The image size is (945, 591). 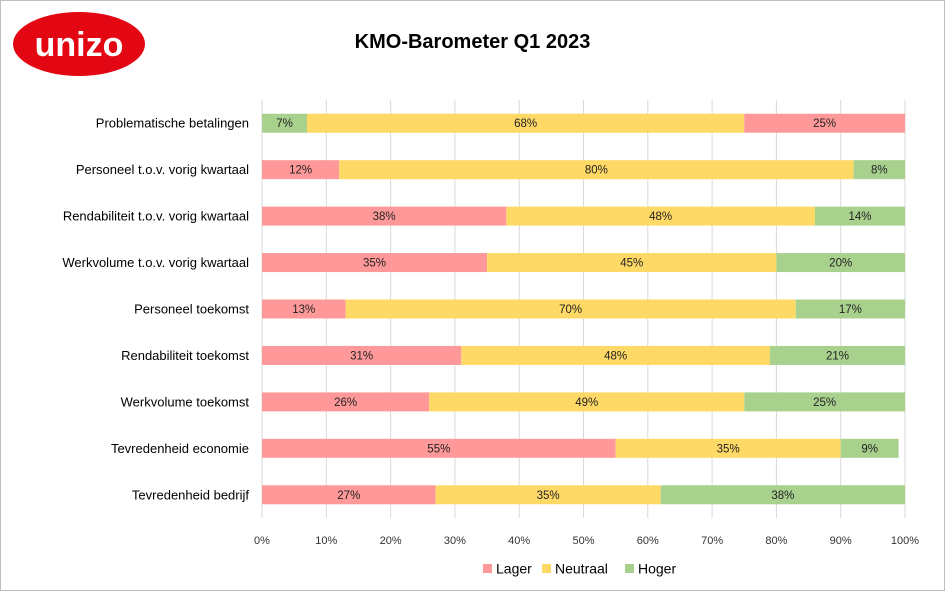 I want to click on legend-swatch-neutraal, so click(x=546, y=568).